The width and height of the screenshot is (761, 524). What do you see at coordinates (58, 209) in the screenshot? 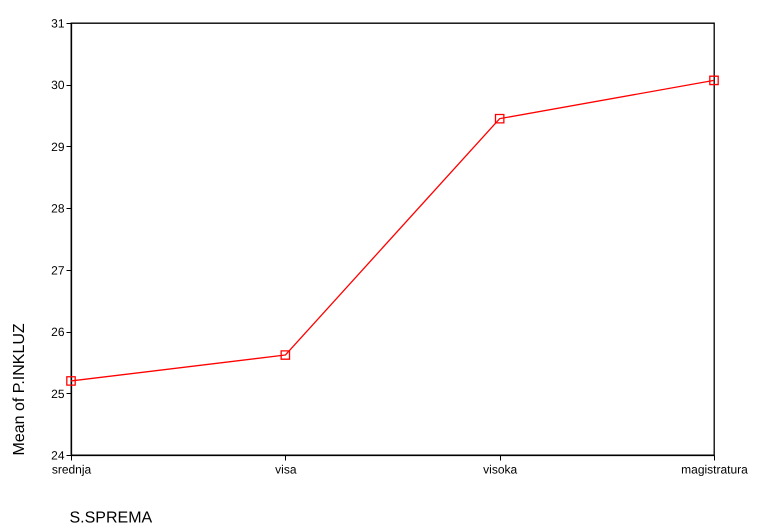
I see `y-tick-label: 28` at bounding box center [58, 209].